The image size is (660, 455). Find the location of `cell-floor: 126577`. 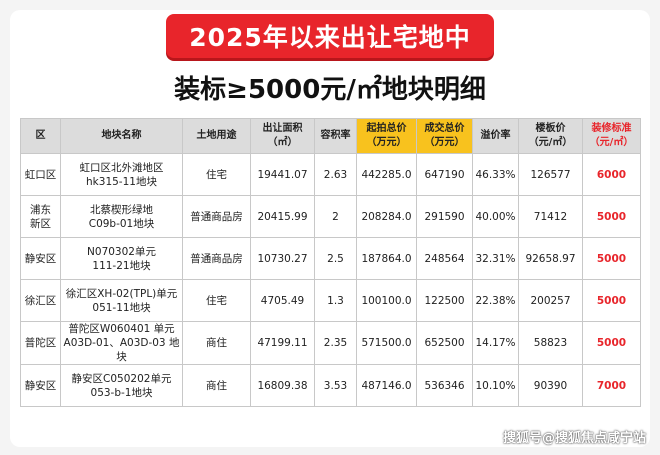

cell-floor: 126577 is located at coordinates (550, 174).